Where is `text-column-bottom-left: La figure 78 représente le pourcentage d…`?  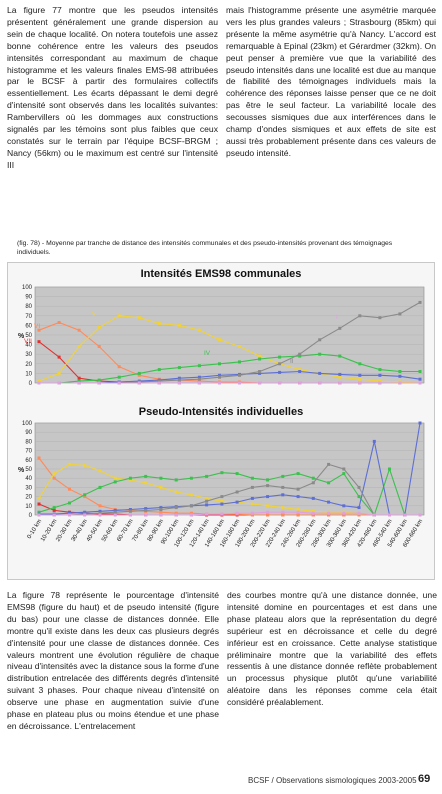 text-column-bottom-left: La figure 78 représente le pourcentage d… is located at coordinates (113, 661).